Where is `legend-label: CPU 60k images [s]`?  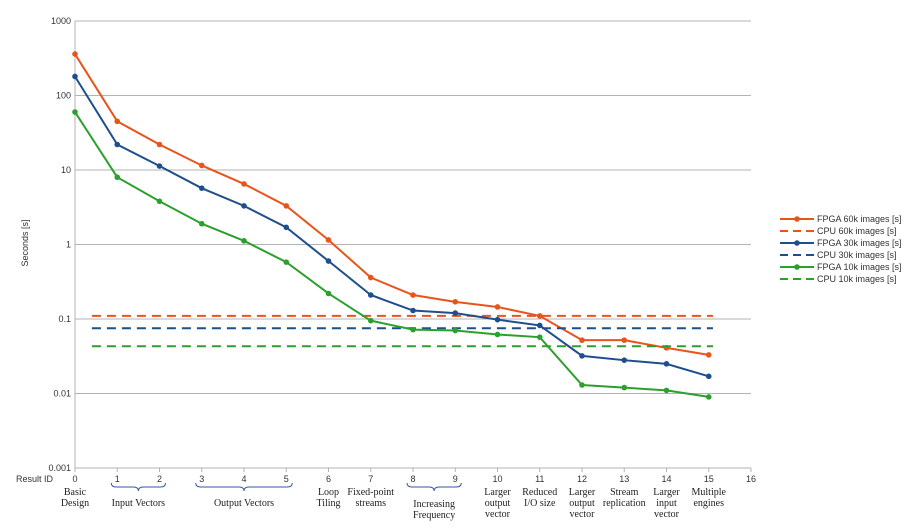 legend-label: CPU 60k images [s] is located at coordinates (857, 231).